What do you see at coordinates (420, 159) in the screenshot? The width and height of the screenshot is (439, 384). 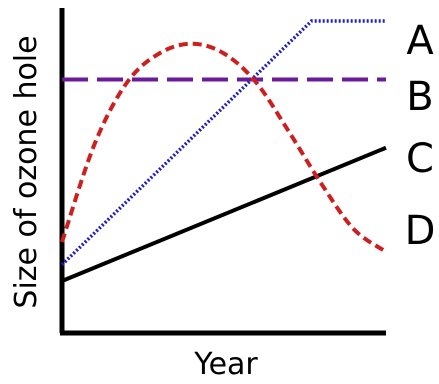 I see `series-label-c: C` at bounding box center [420, 159].